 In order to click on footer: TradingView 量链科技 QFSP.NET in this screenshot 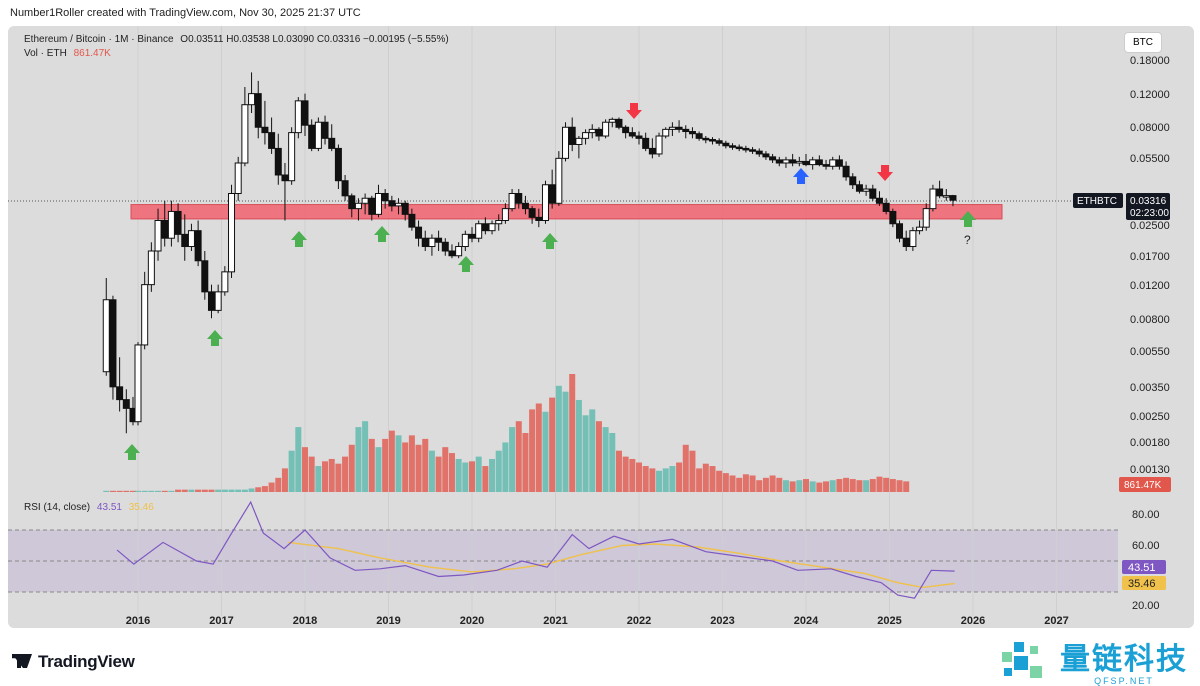, I will do `click(600, 657)`.